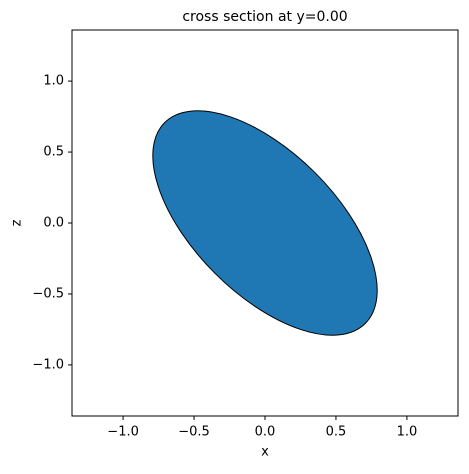  Describe the element at coordinates (48, 293) in the screenshot. I see `y-tick-label: −0.5` at that location.